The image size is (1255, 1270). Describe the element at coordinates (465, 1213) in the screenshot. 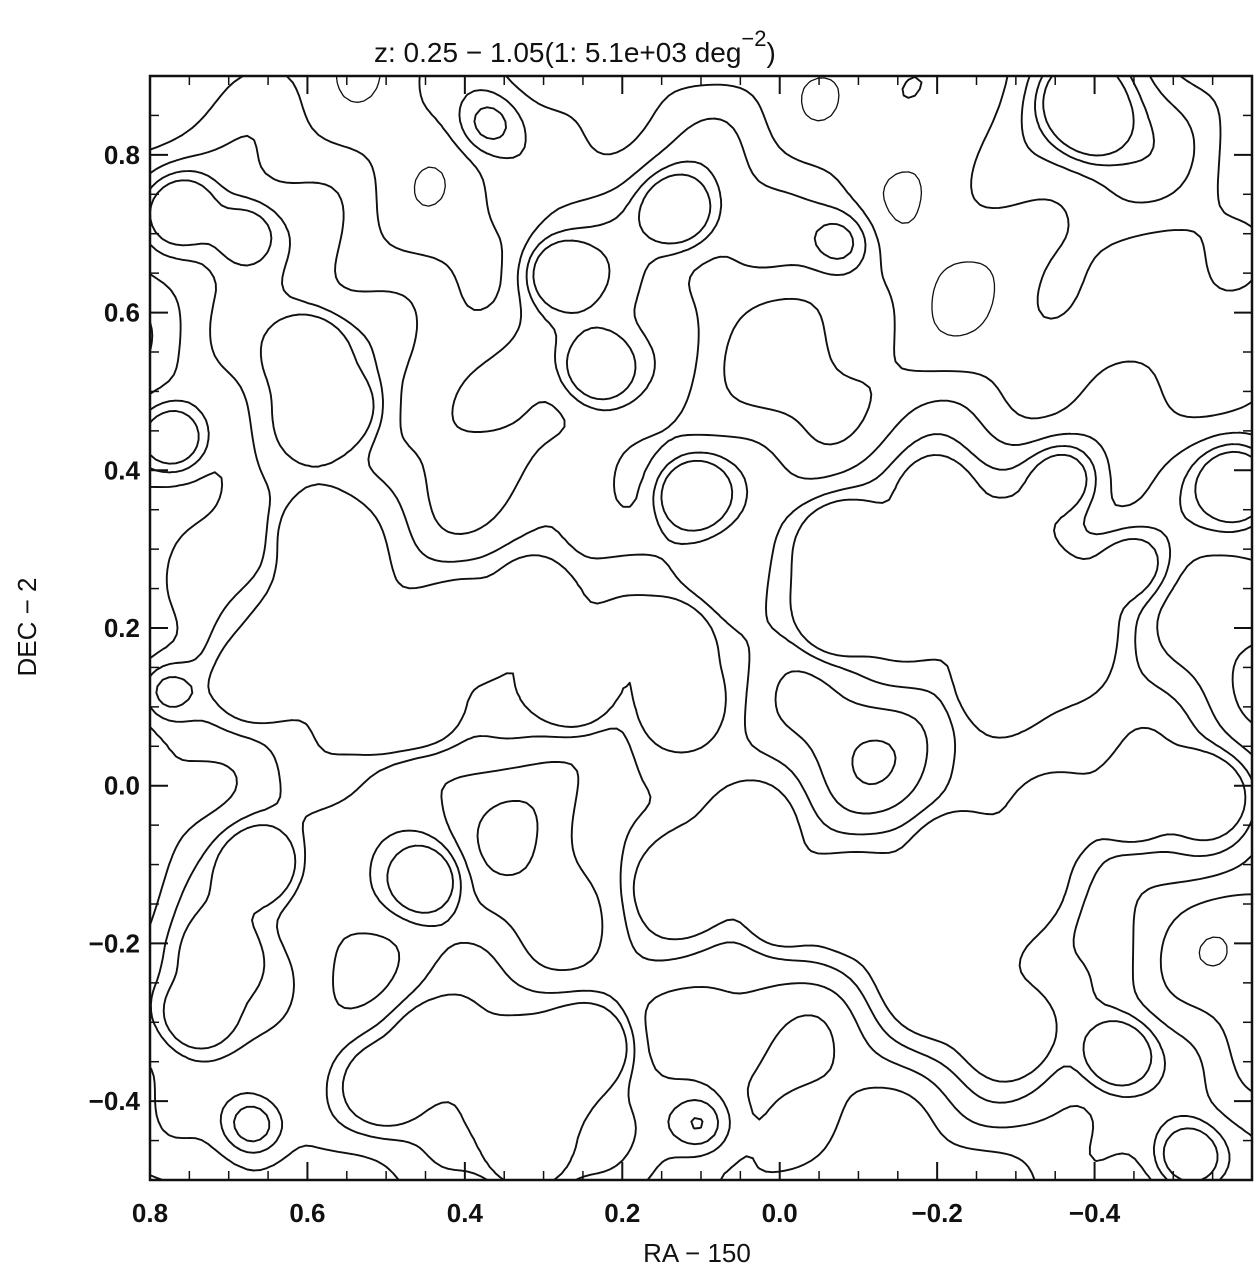

I see `x-tick-label: 0.4` at that location.